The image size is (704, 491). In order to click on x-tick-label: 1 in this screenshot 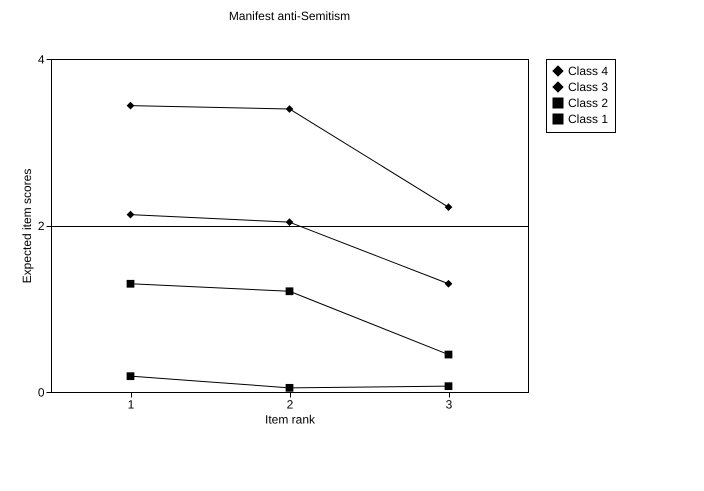, I will do `click(131, 405)`.